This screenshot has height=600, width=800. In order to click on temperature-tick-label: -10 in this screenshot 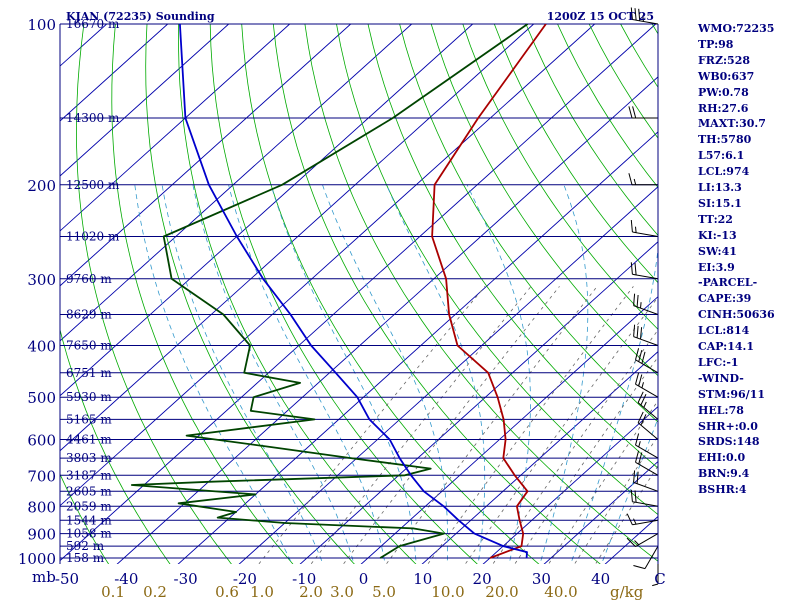, I will do `click(304, 579)`.